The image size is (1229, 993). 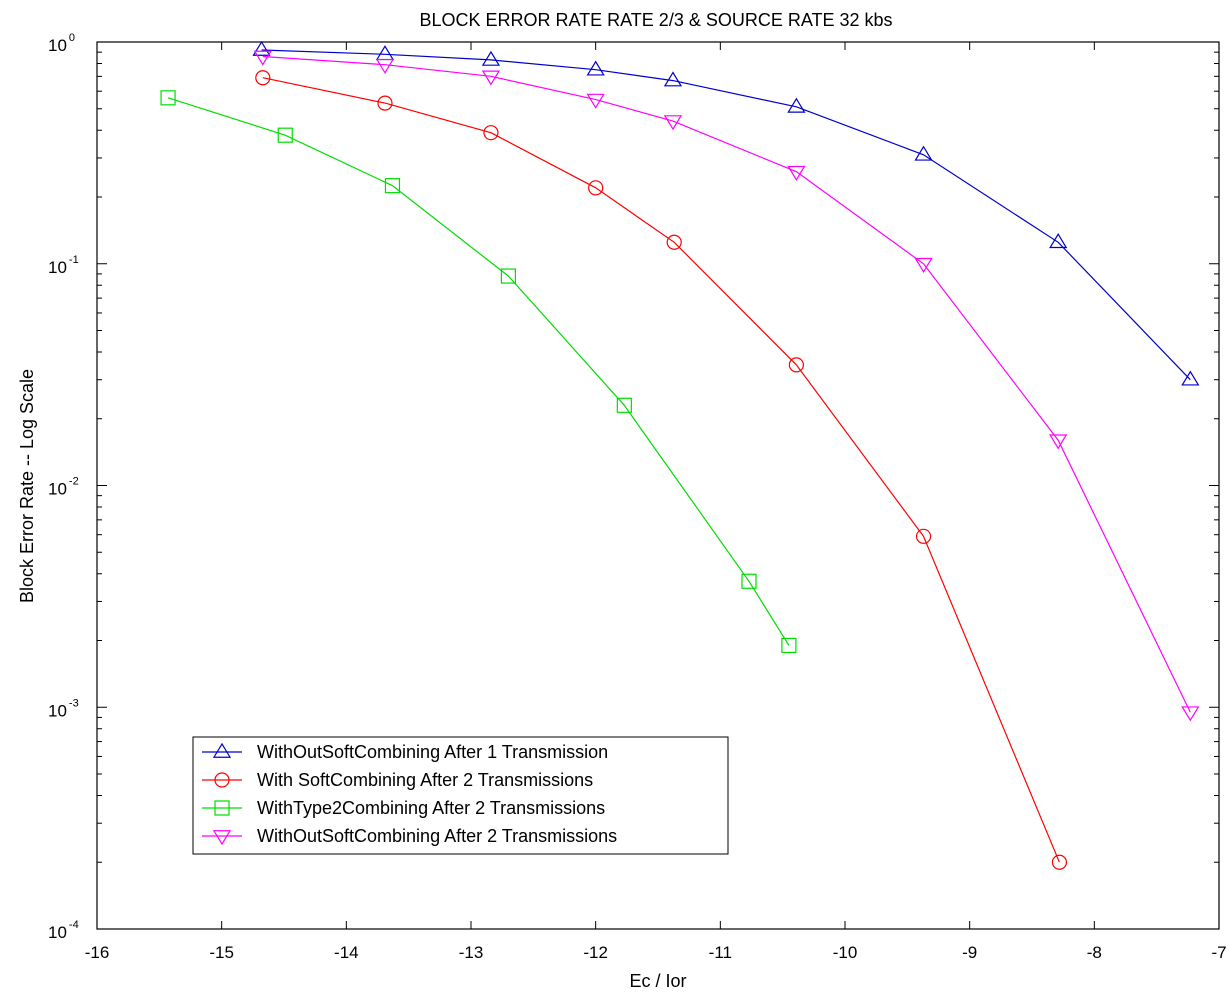 What do you see at coordinates (657, 981) in the screenshot?
I see `x-axis-label: Ec / Ior` at bounding box center [657, 981].